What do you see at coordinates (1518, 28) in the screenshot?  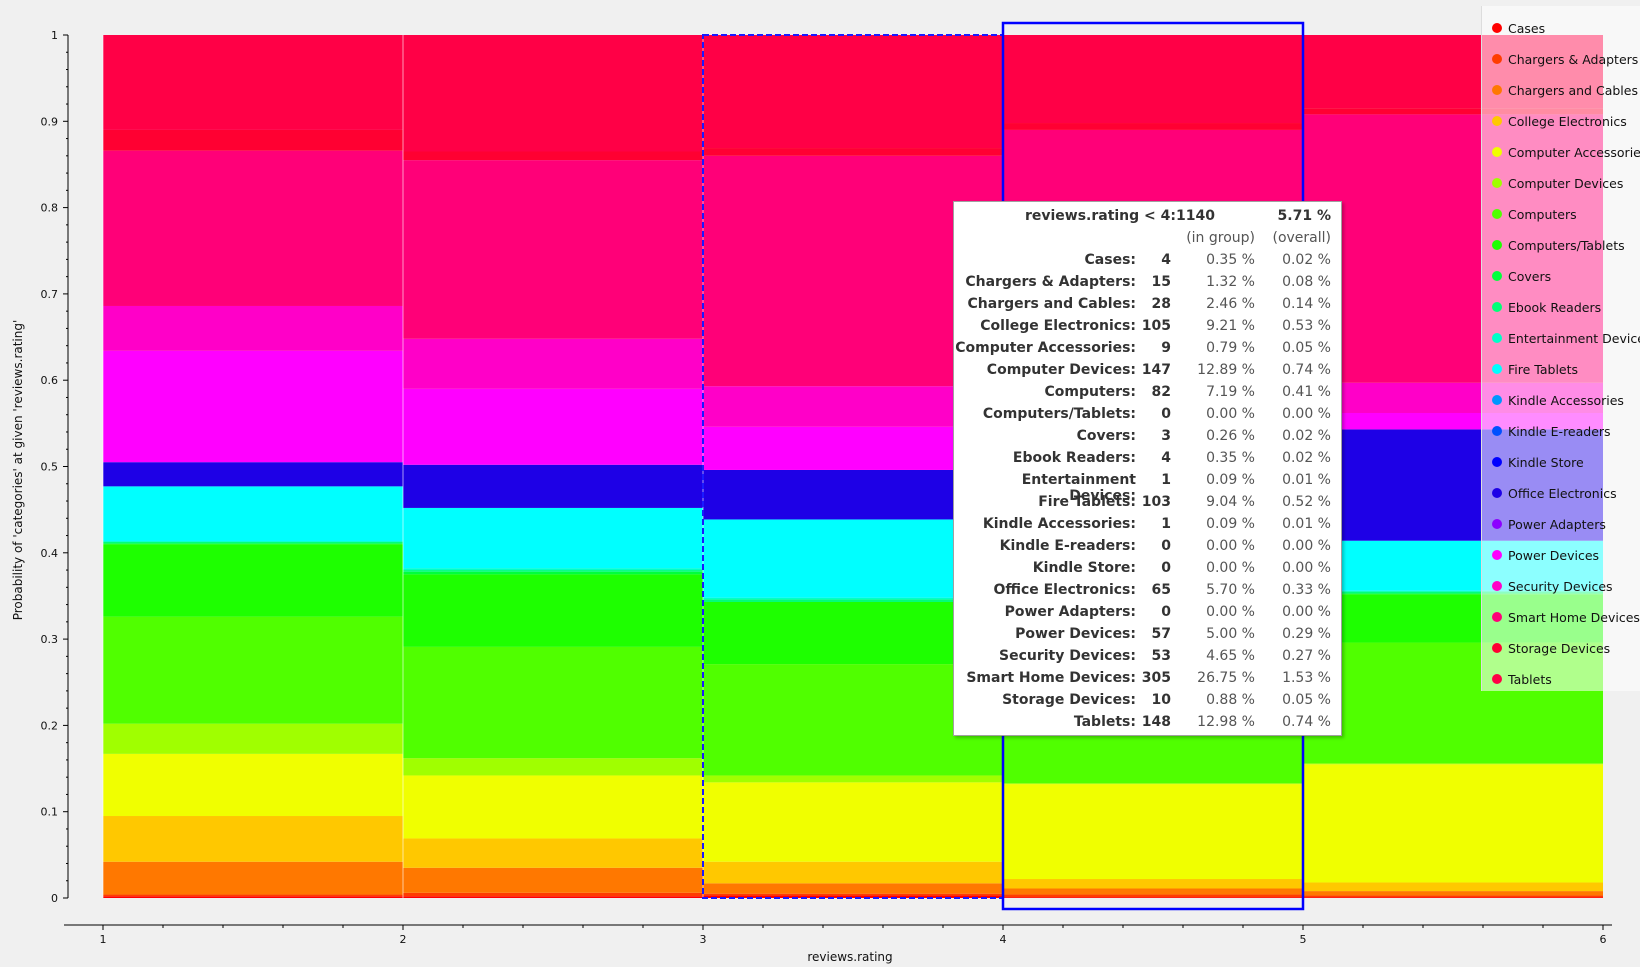 I see `legend-item: Cases` at bounding box center [1518, 28].